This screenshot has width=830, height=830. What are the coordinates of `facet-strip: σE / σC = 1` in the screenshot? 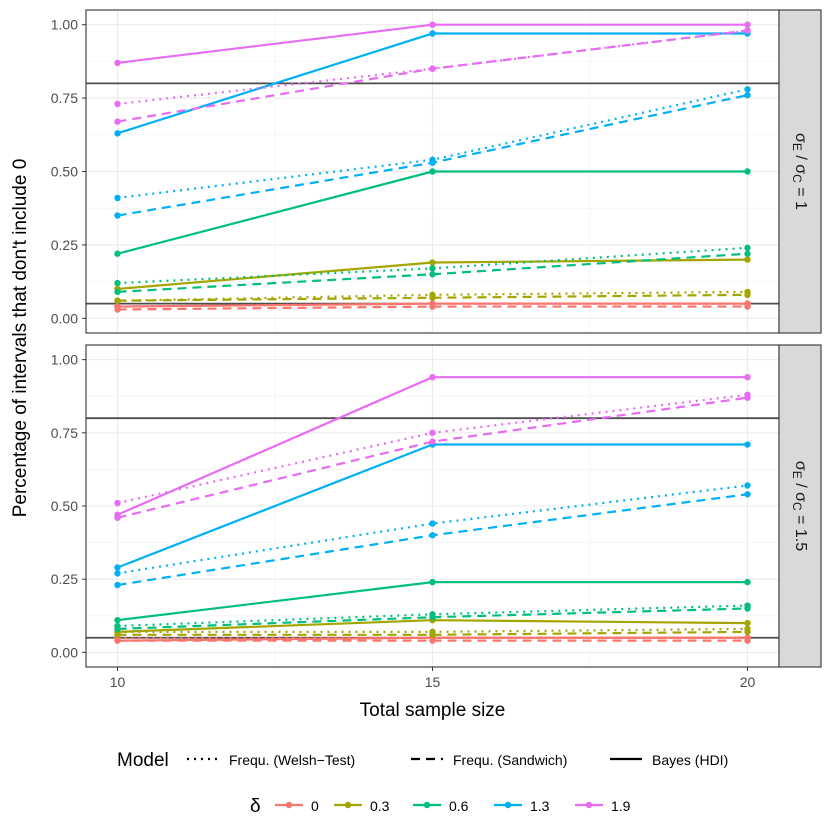 It's located at (800, 171).